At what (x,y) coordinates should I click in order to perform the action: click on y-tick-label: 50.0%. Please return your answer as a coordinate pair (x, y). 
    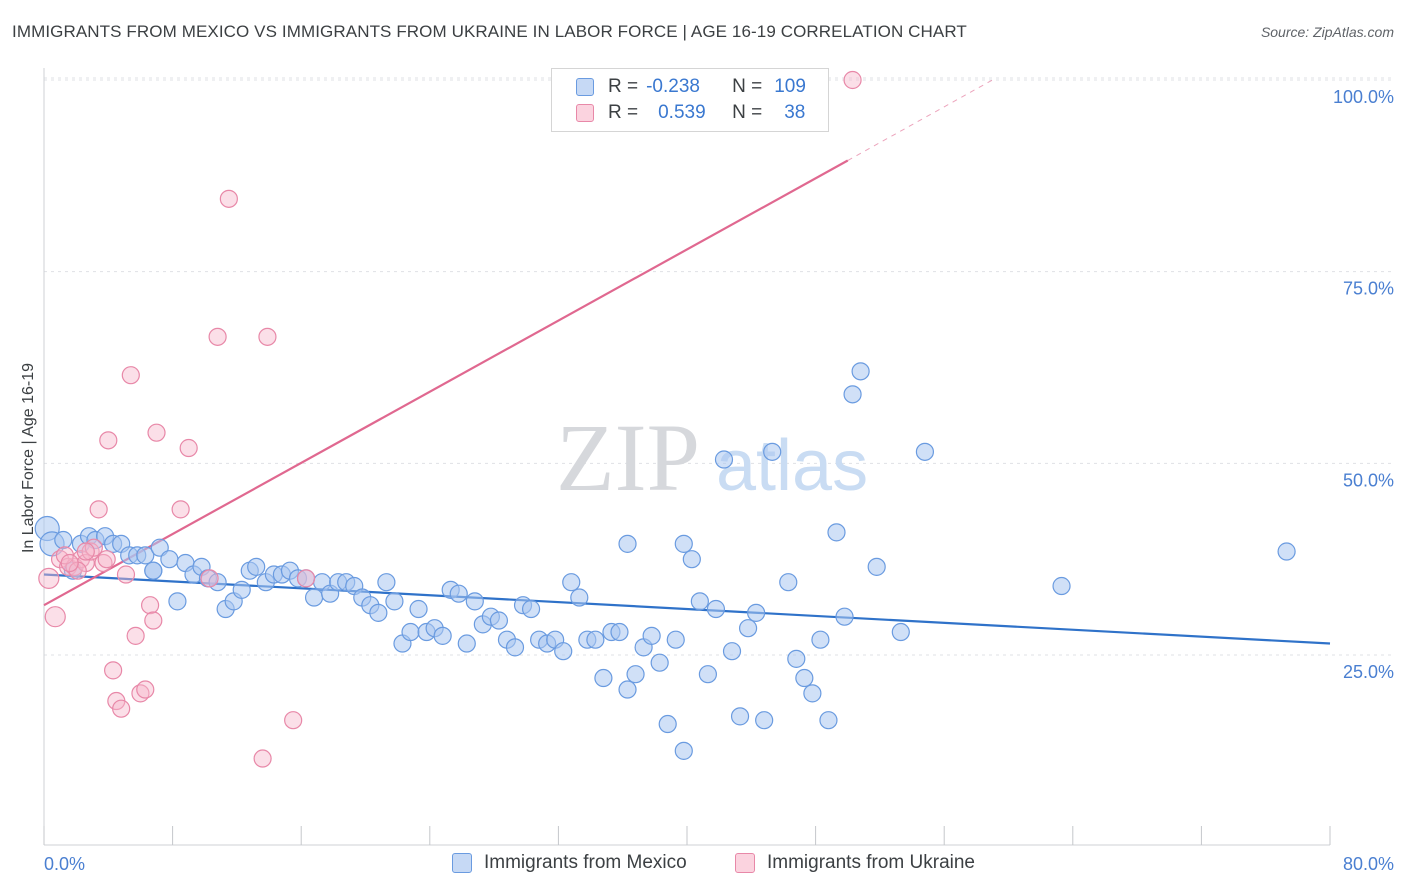
    Looking at the image, I should click on (1368, 480).